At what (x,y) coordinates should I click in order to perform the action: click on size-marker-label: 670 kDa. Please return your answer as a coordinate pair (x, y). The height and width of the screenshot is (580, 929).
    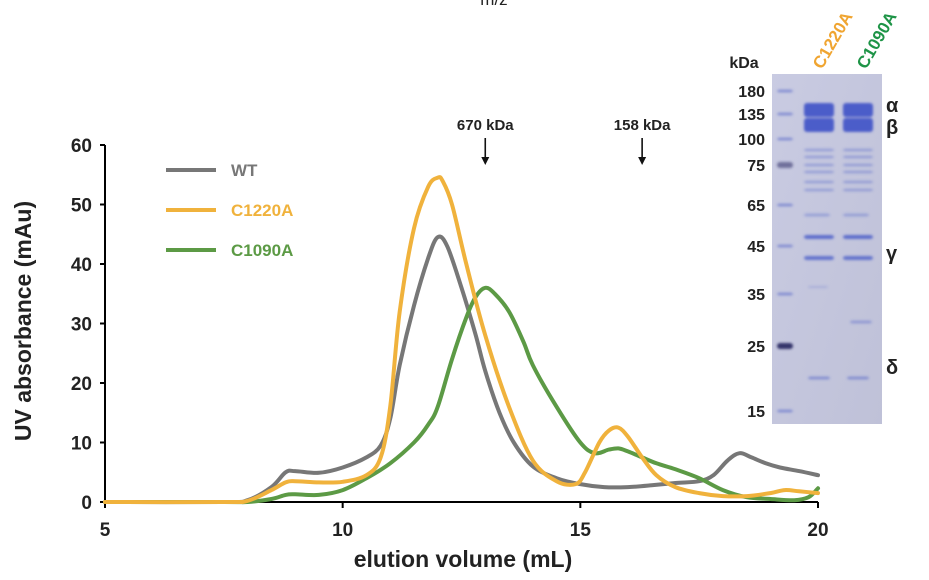
    Looking at the image, I should click on (485, 125).